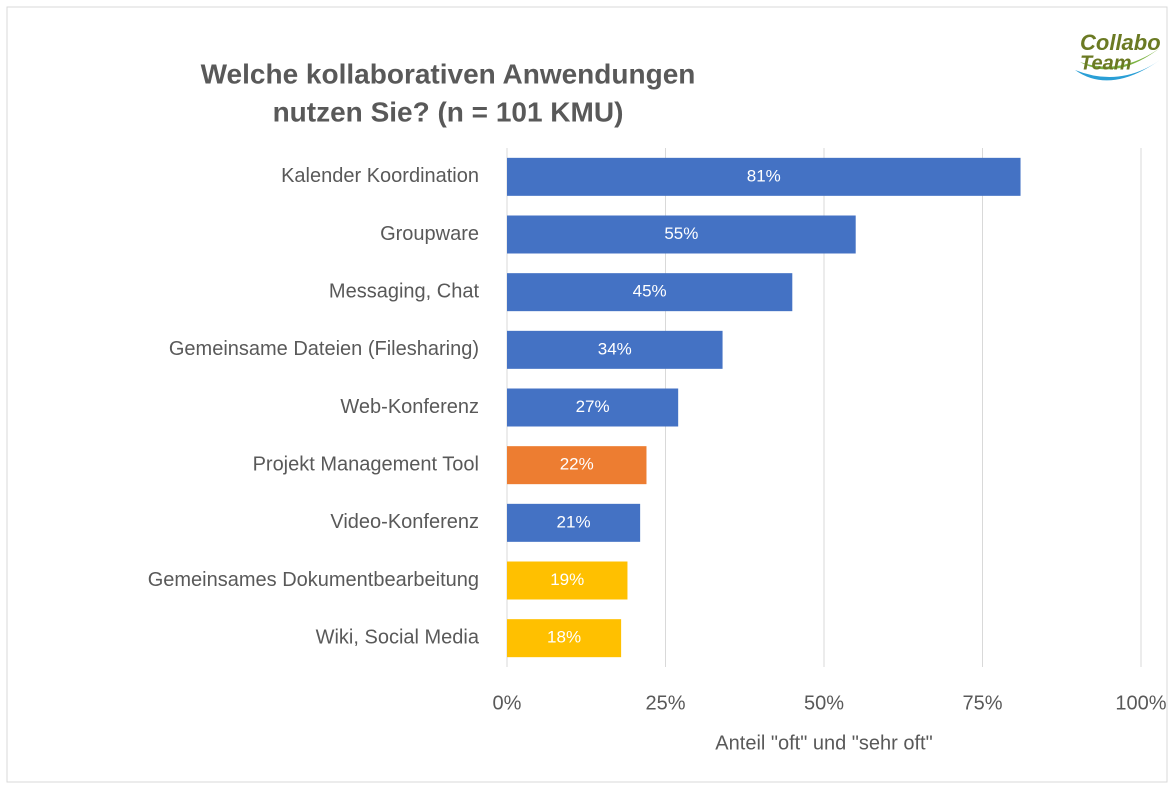 The image size is (1174, 789). Describe the element at coordinates (1120, 42) in the screenshot. I see `logo-text: Collabo` at that location.